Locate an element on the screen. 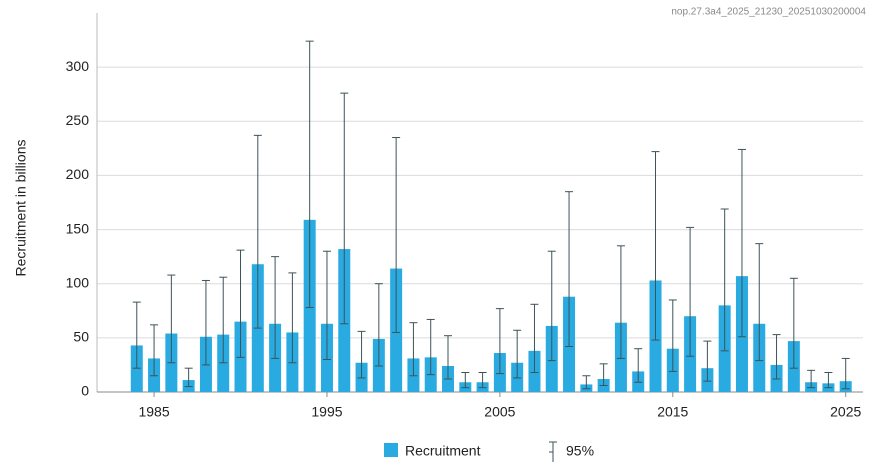 The image size is (877, 465). y-tick-label: 100 is located at coordinates (78, 282).